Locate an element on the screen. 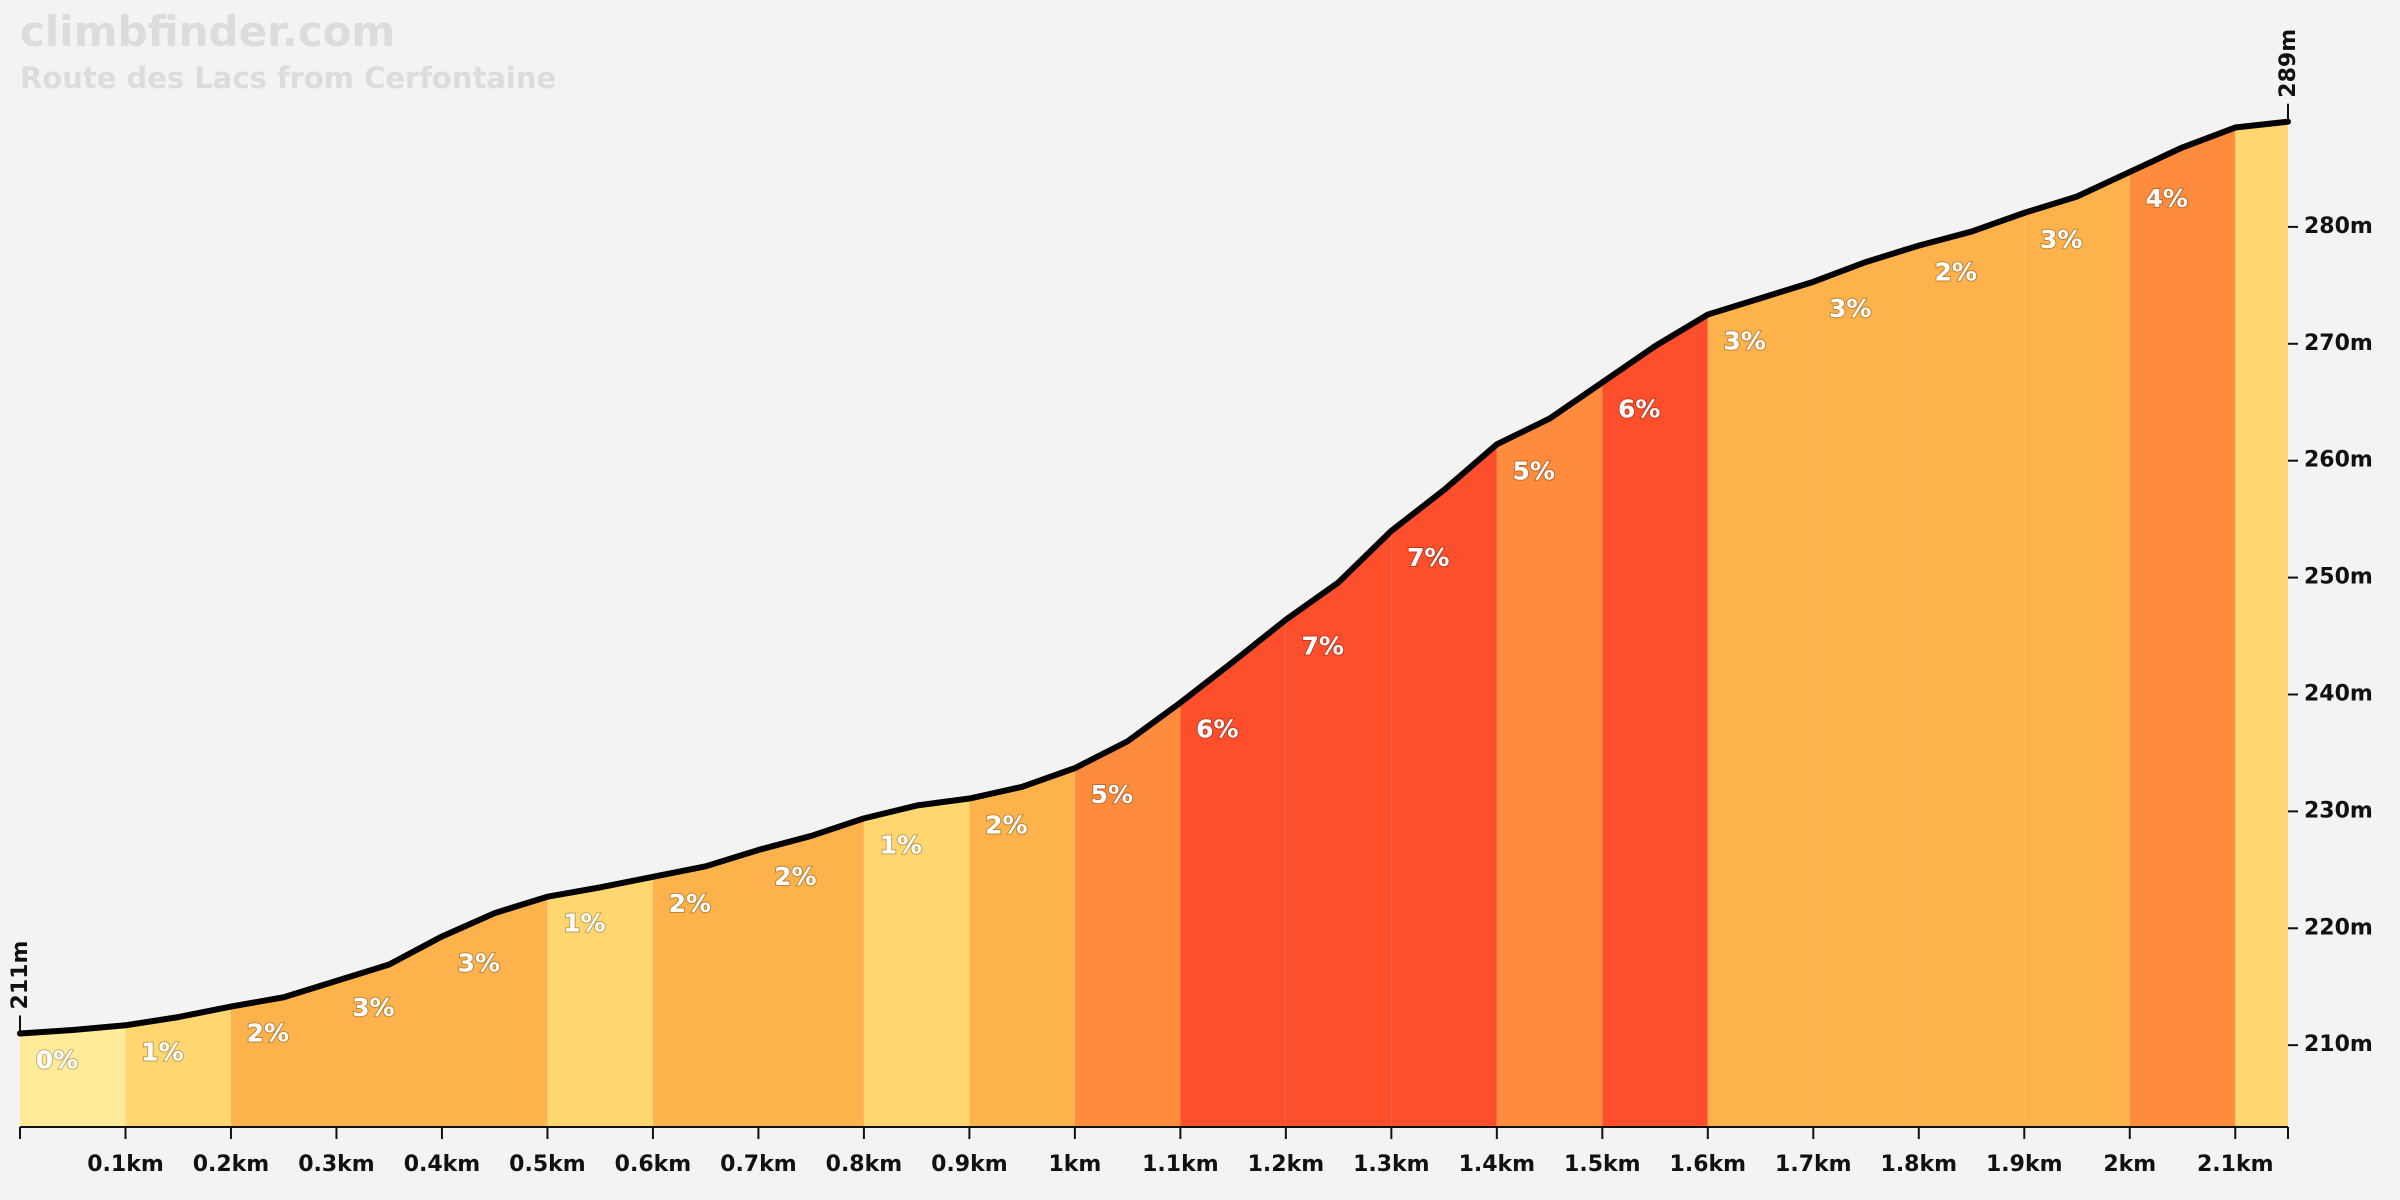 This screenshot has height=1200, width=2400. x-tick-label: 1.8km is located at coordinates (1919, 1164).